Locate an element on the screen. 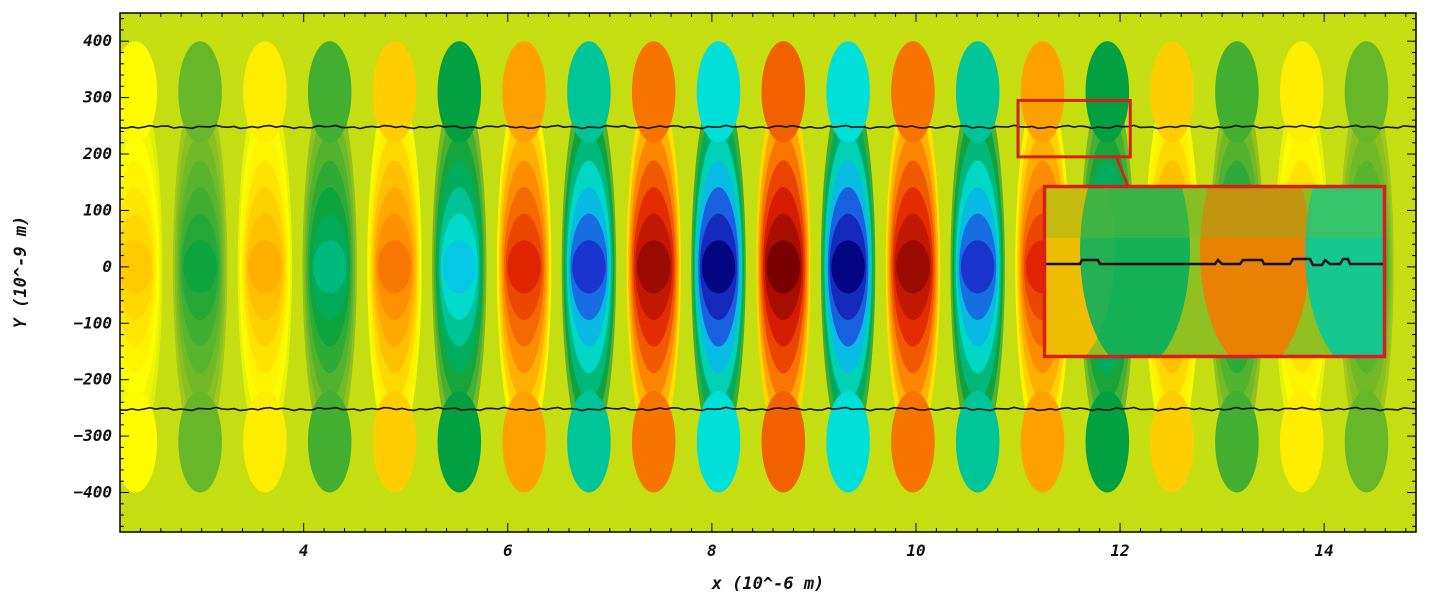 The height and width of the screenshot is (605, 1430). y-tick-label: 200 is located at coordinates (97, 153).